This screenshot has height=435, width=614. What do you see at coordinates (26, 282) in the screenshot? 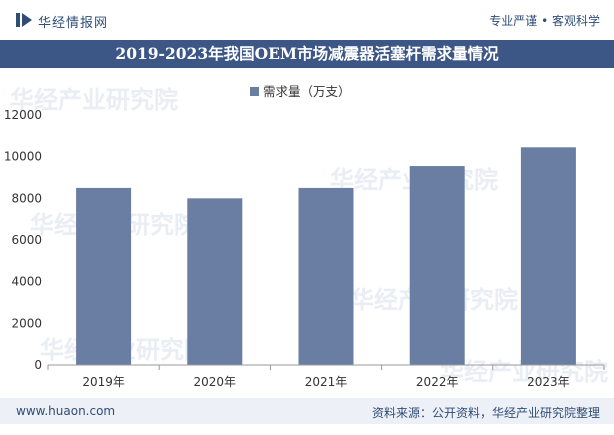
I see `y-tick-label: 4000` at bounding box center [26, 282].